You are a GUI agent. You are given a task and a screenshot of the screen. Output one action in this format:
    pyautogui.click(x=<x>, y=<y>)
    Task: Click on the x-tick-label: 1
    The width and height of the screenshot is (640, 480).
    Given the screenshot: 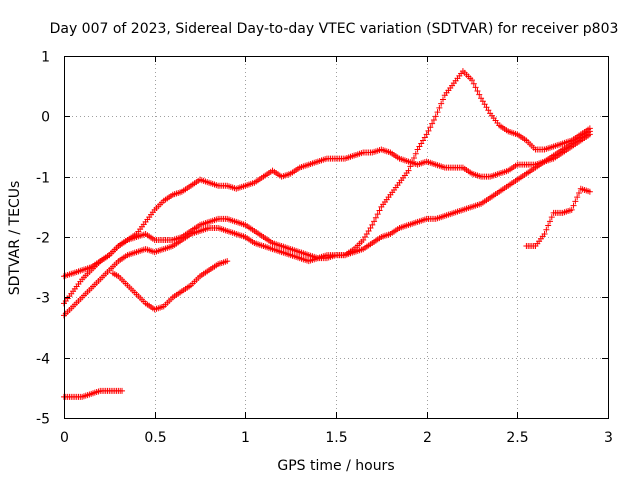 What is the action you would take?
    pyautogui.click(x=245, y=438)
    